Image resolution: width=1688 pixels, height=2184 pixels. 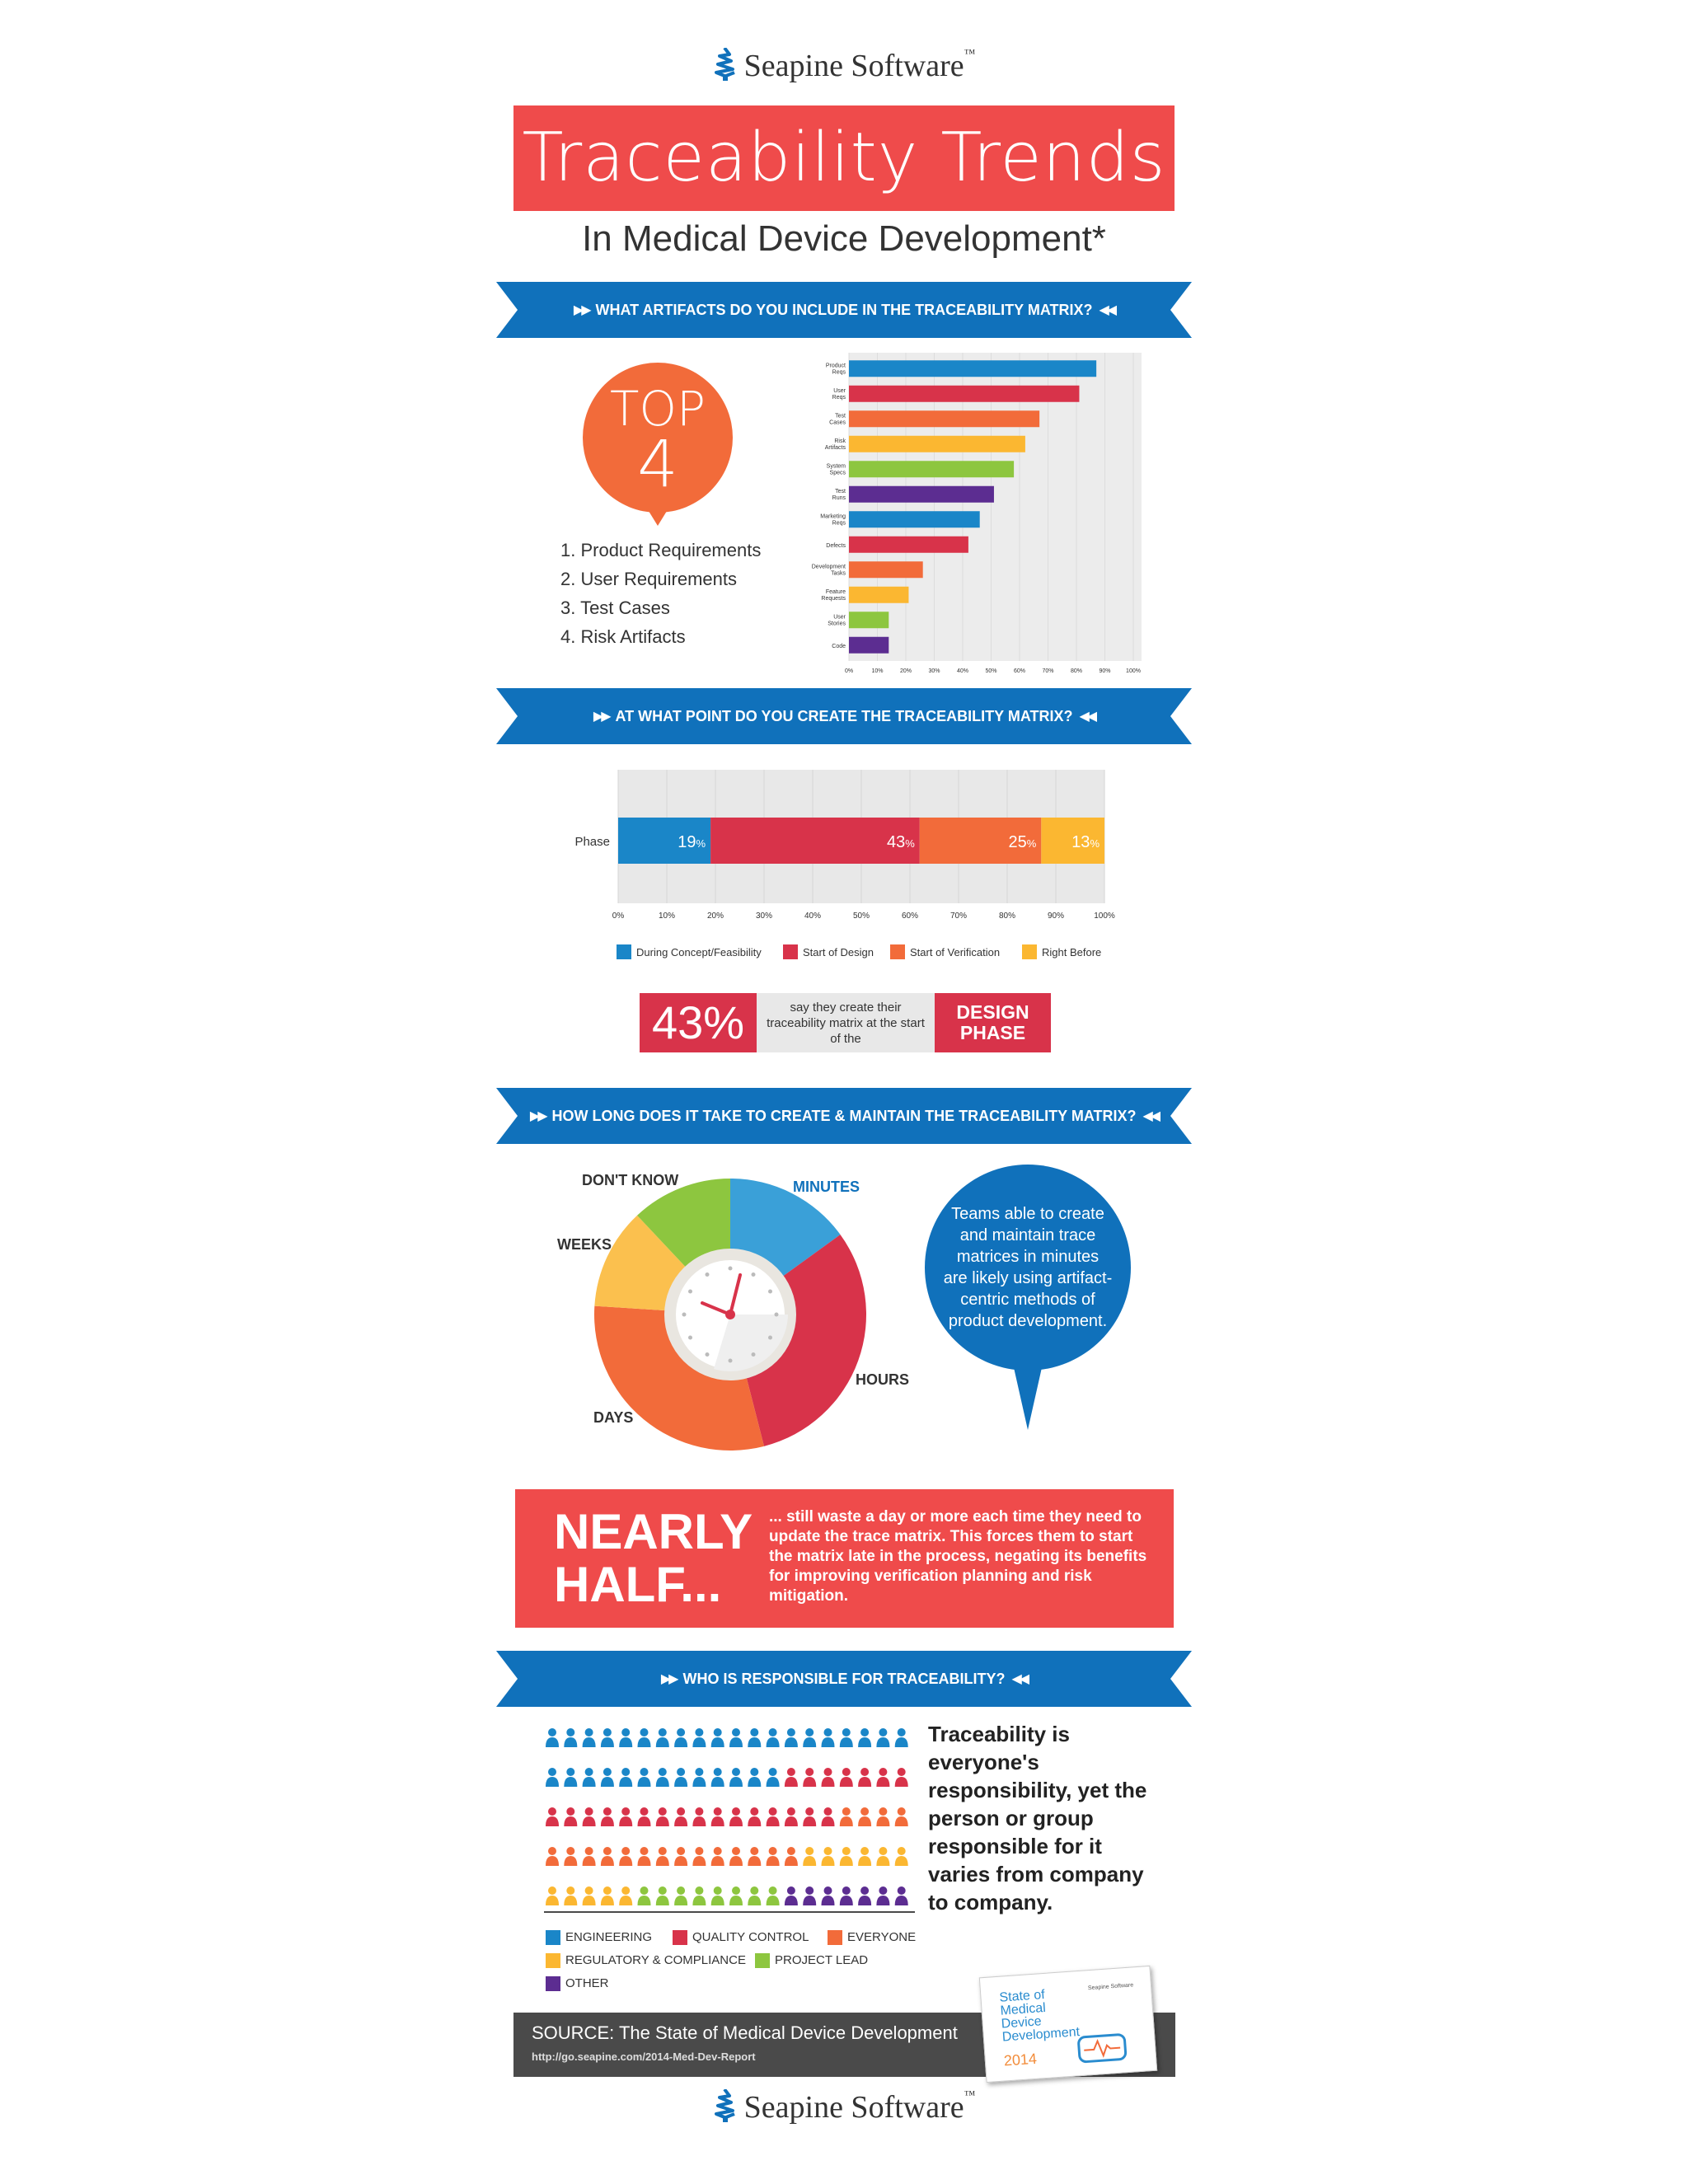 I want to click on slice-label: DON'T KNOW, so click(x=630, y=1180).